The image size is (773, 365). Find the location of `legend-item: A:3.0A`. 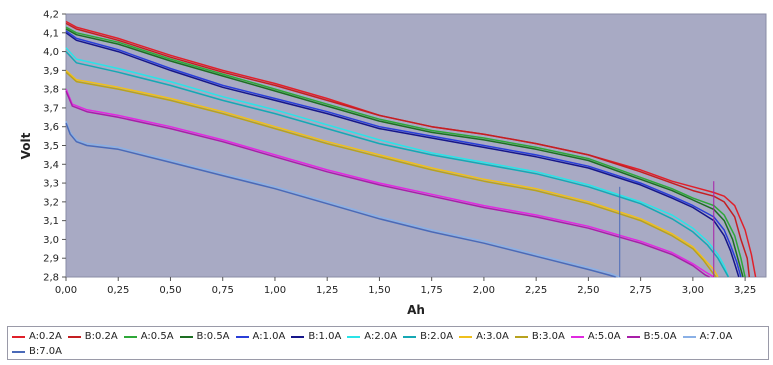

legend-item: A:3.0A is located at coordinates (484, 336).